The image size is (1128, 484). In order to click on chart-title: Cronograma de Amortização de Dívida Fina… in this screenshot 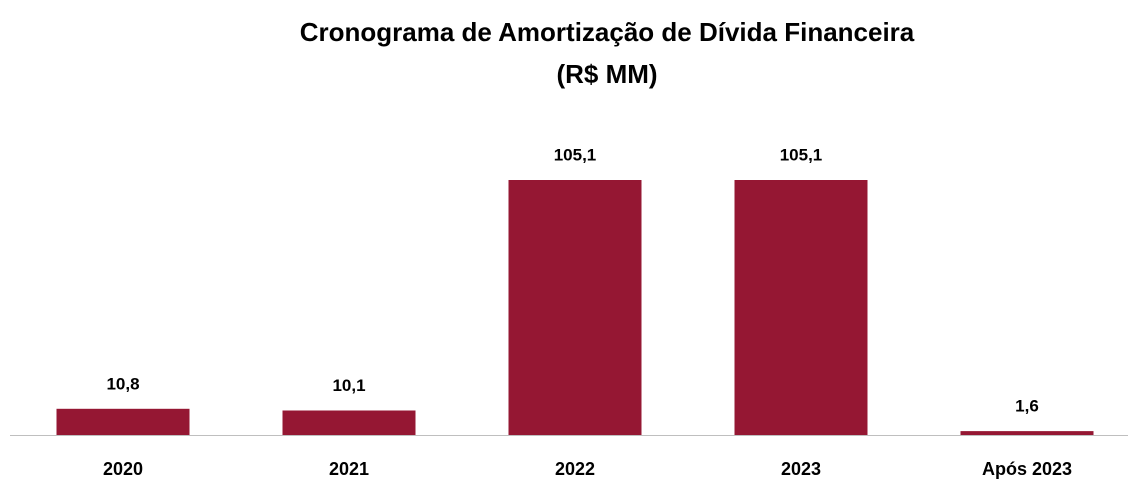, I will do `click(607, 32)`.